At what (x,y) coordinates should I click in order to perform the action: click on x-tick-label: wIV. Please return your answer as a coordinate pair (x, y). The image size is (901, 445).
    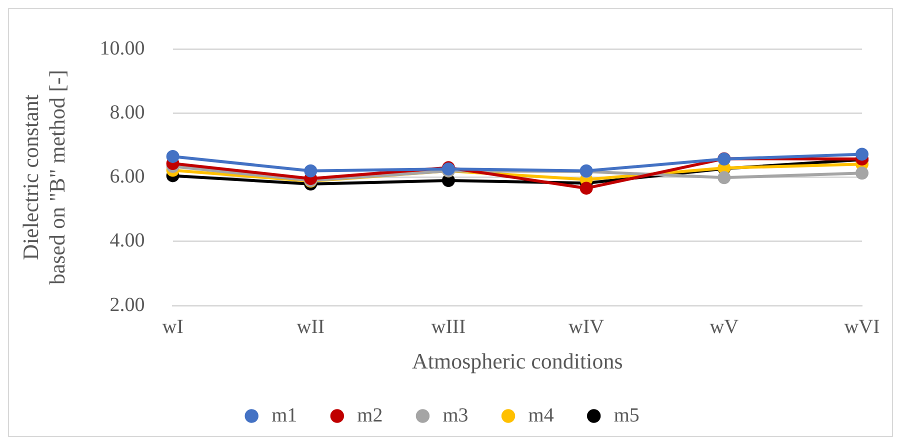
    Looking at the image, I should click on (586, 327).